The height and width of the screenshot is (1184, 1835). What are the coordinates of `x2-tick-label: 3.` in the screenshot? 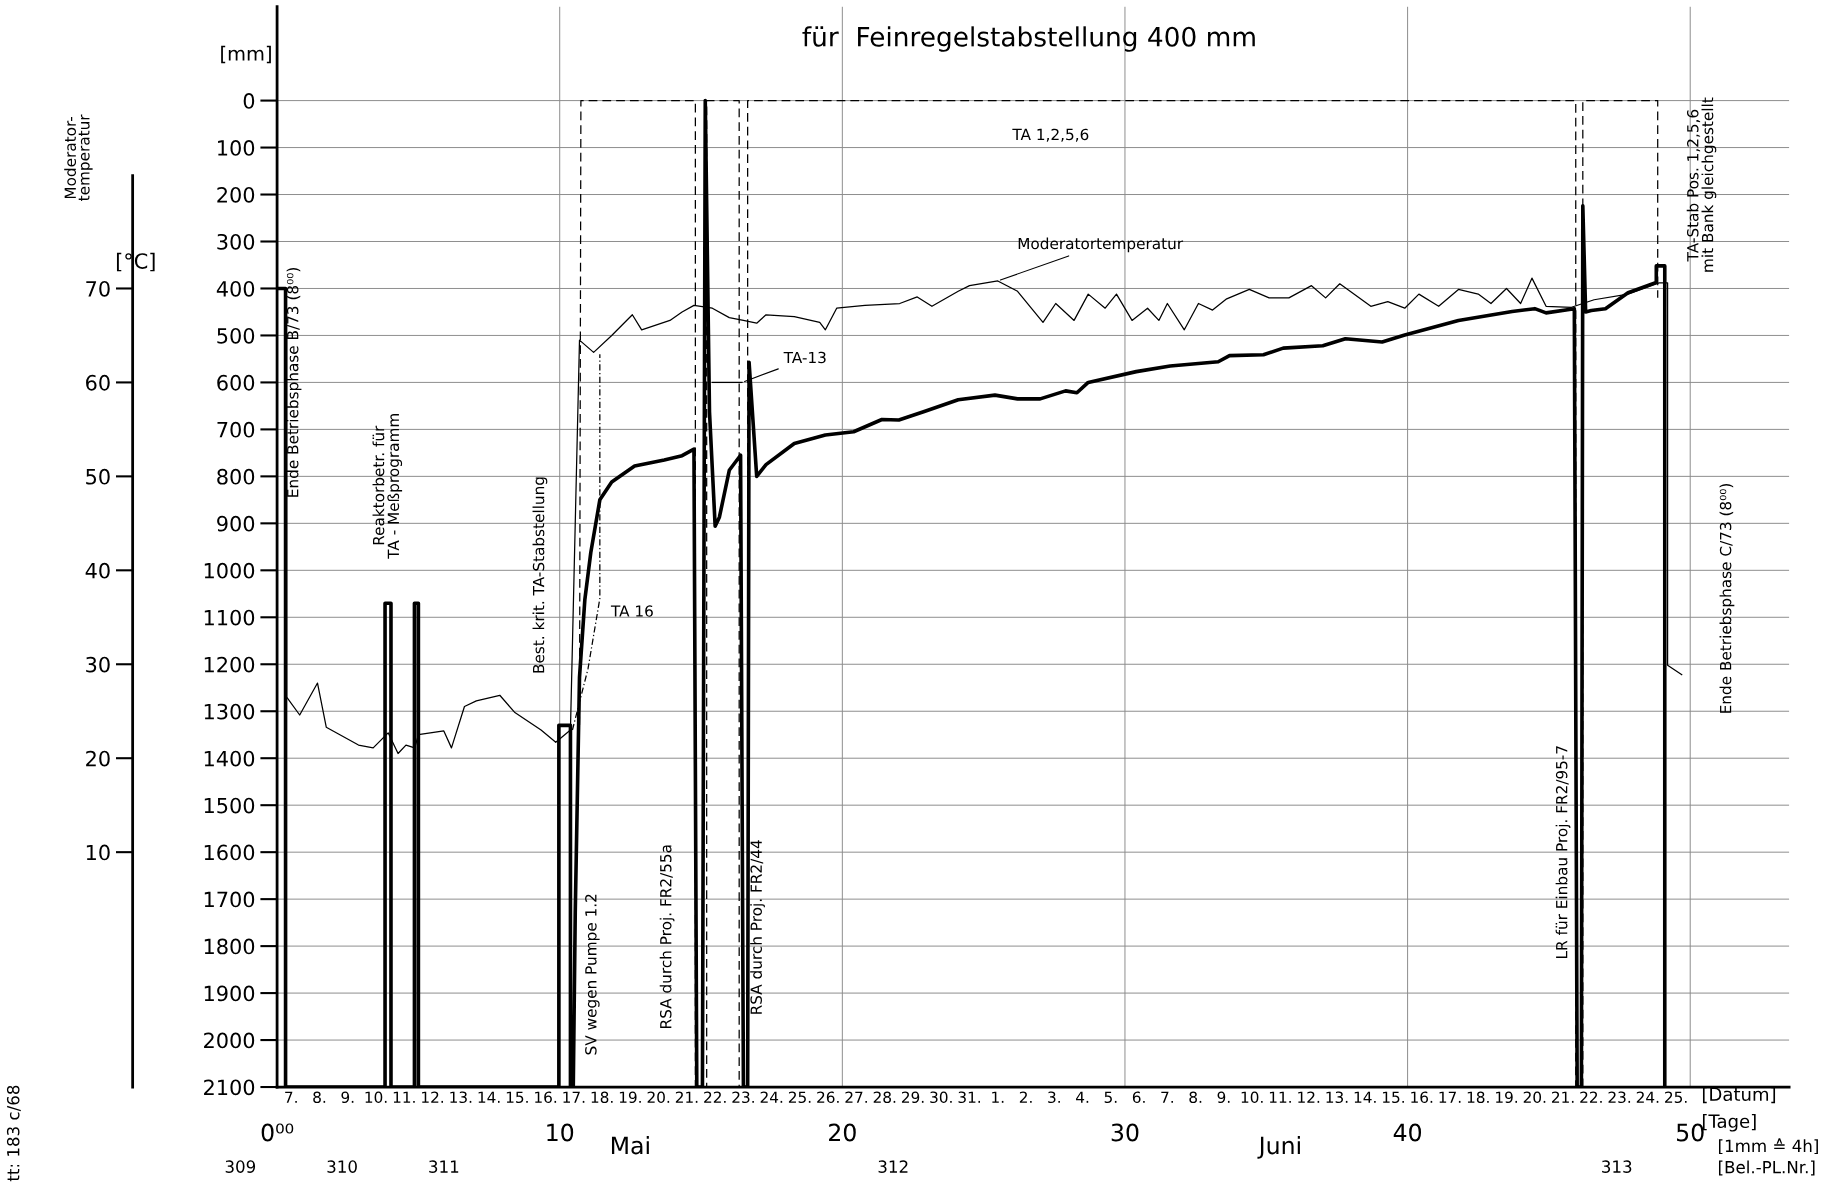 It's located at (1054, 1097).